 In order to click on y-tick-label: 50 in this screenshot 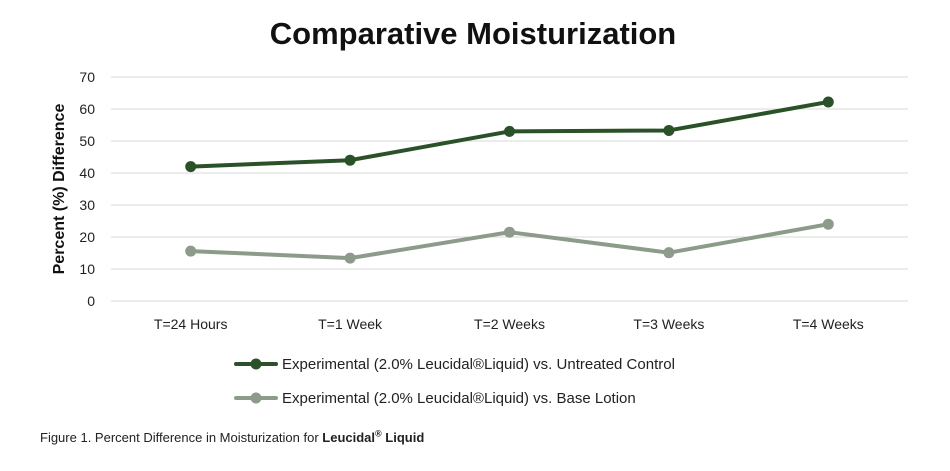, I will do `click(87, 141)`.